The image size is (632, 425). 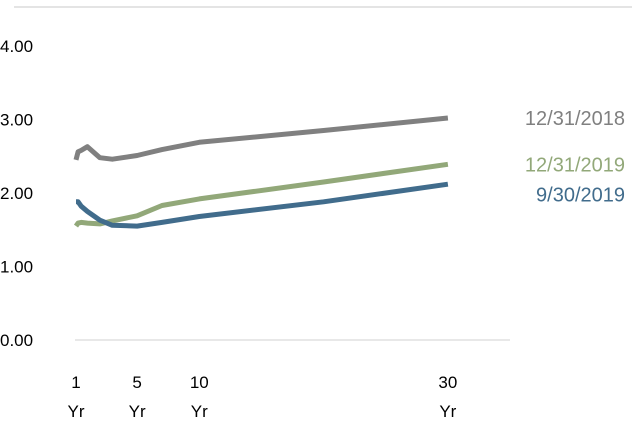 I want to click on x-tick-label: 1, so click(x=75, y=382).